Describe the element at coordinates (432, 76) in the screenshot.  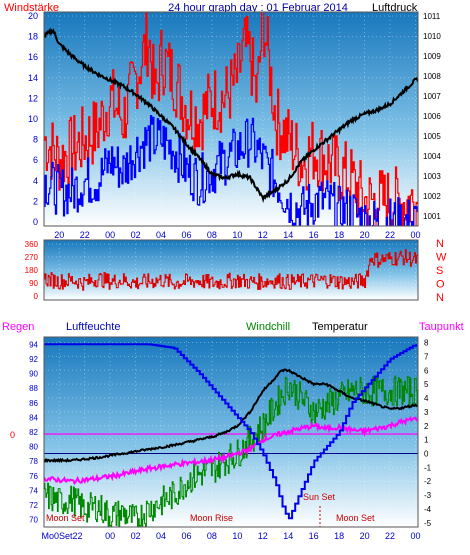
I see `pressure-y-tick: 1008` at that location.